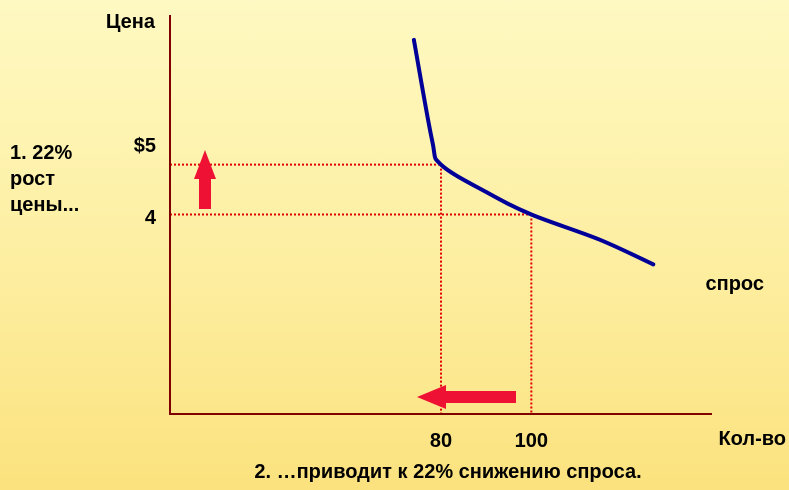 This screenshot has width=789, height=490. Describe the element at coordinates (531, 441) in the screenshot. I see `x-tick-label-1: 100` at that location.